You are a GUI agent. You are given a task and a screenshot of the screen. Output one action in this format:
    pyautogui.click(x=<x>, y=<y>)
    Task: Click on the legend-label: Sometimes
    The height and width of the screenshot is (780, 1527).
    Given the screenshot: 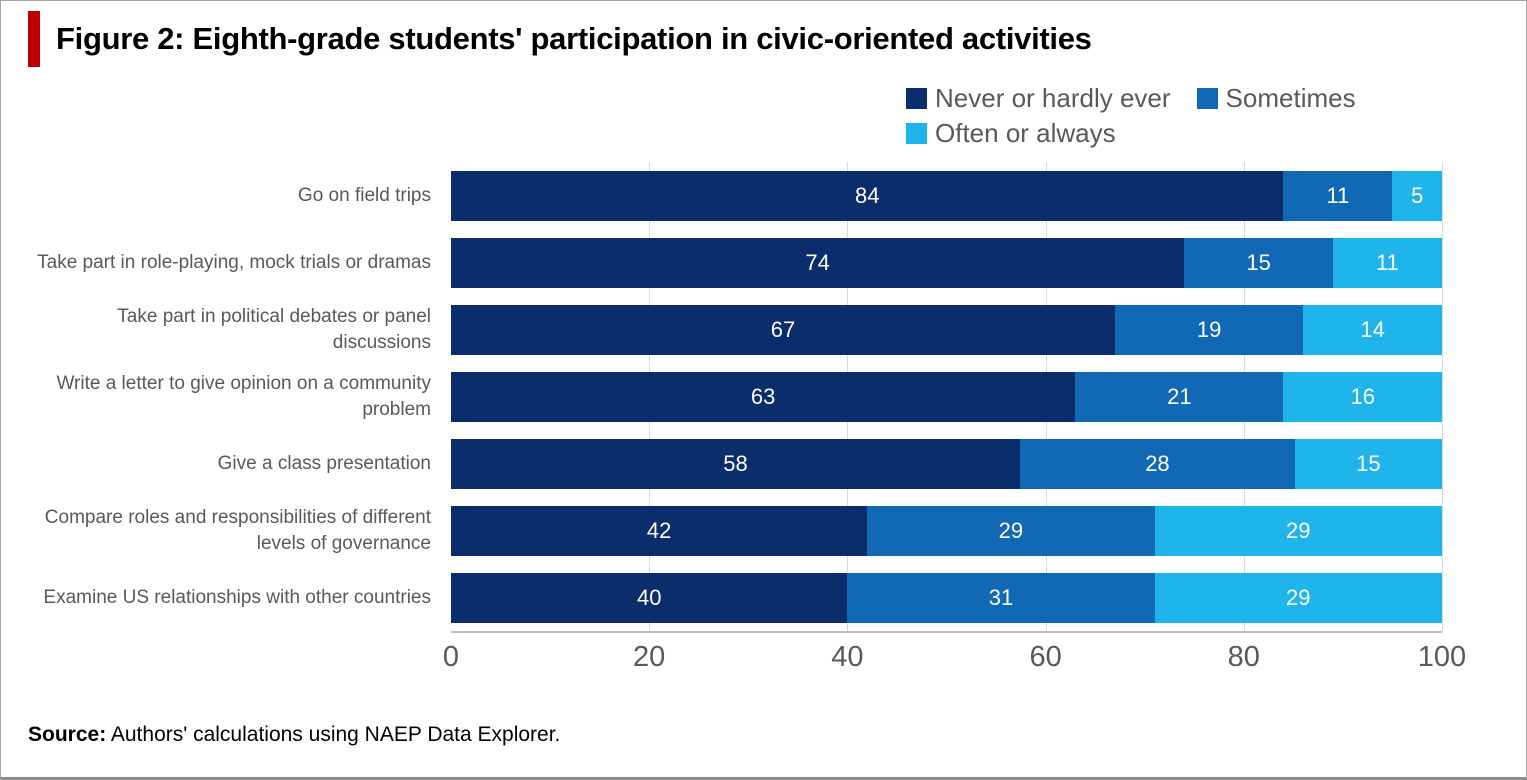 What is the action you would take?
    pyautogui.click(x=1290, y=98)
    